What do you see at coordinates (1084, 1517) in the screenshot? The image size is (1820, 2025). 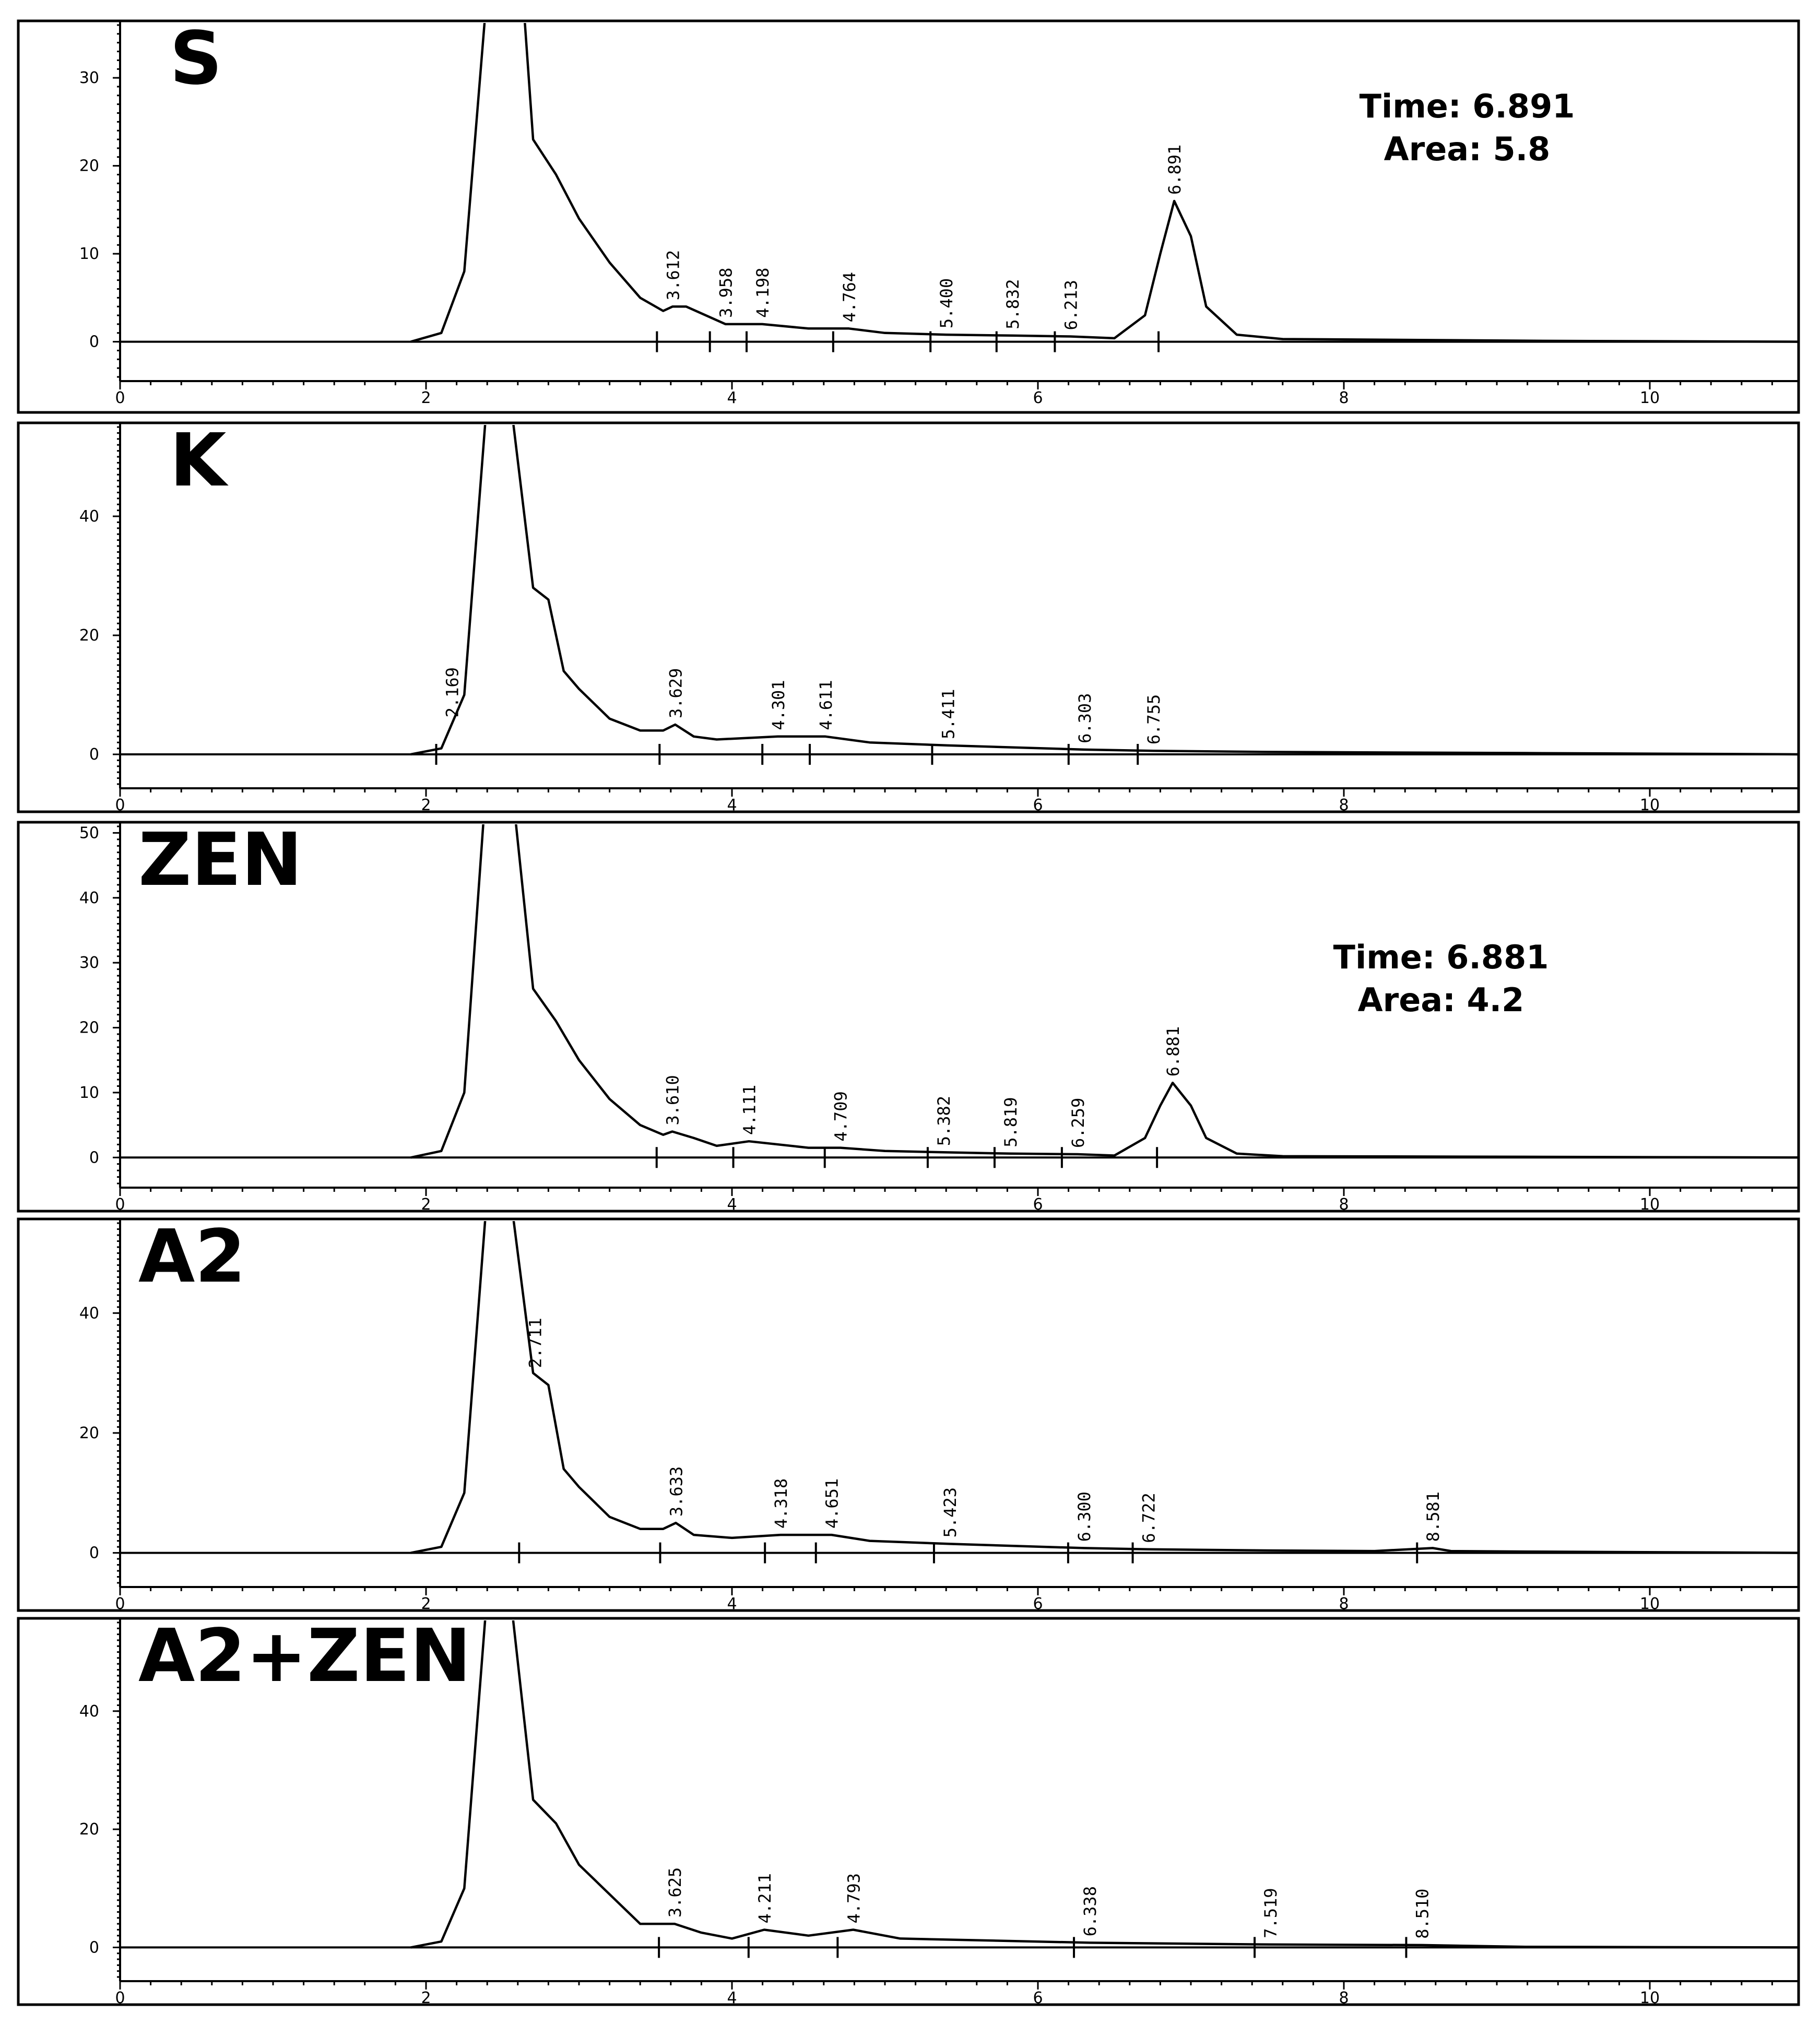 I see `peak-label: 6.300` at bounding box center [1084, 1517].